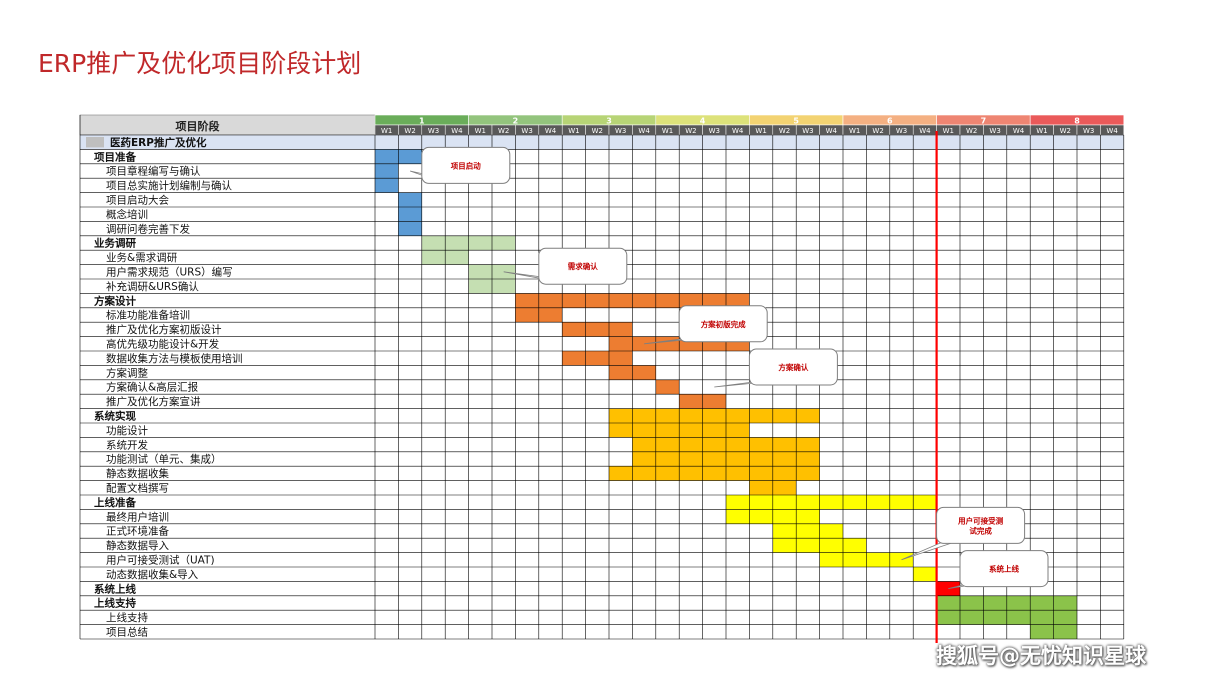  I want to click on task-label: 功能测试（单元、集成）, so click(164, 459).